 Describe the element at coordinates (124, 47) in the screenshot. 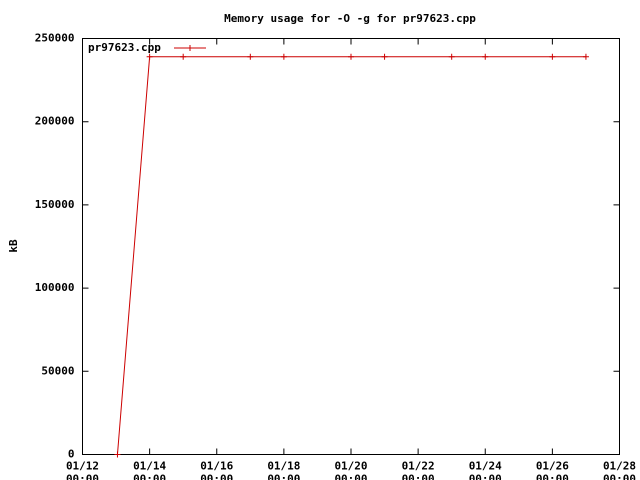

I see `legend-label: pr97623.cpp` at that location.